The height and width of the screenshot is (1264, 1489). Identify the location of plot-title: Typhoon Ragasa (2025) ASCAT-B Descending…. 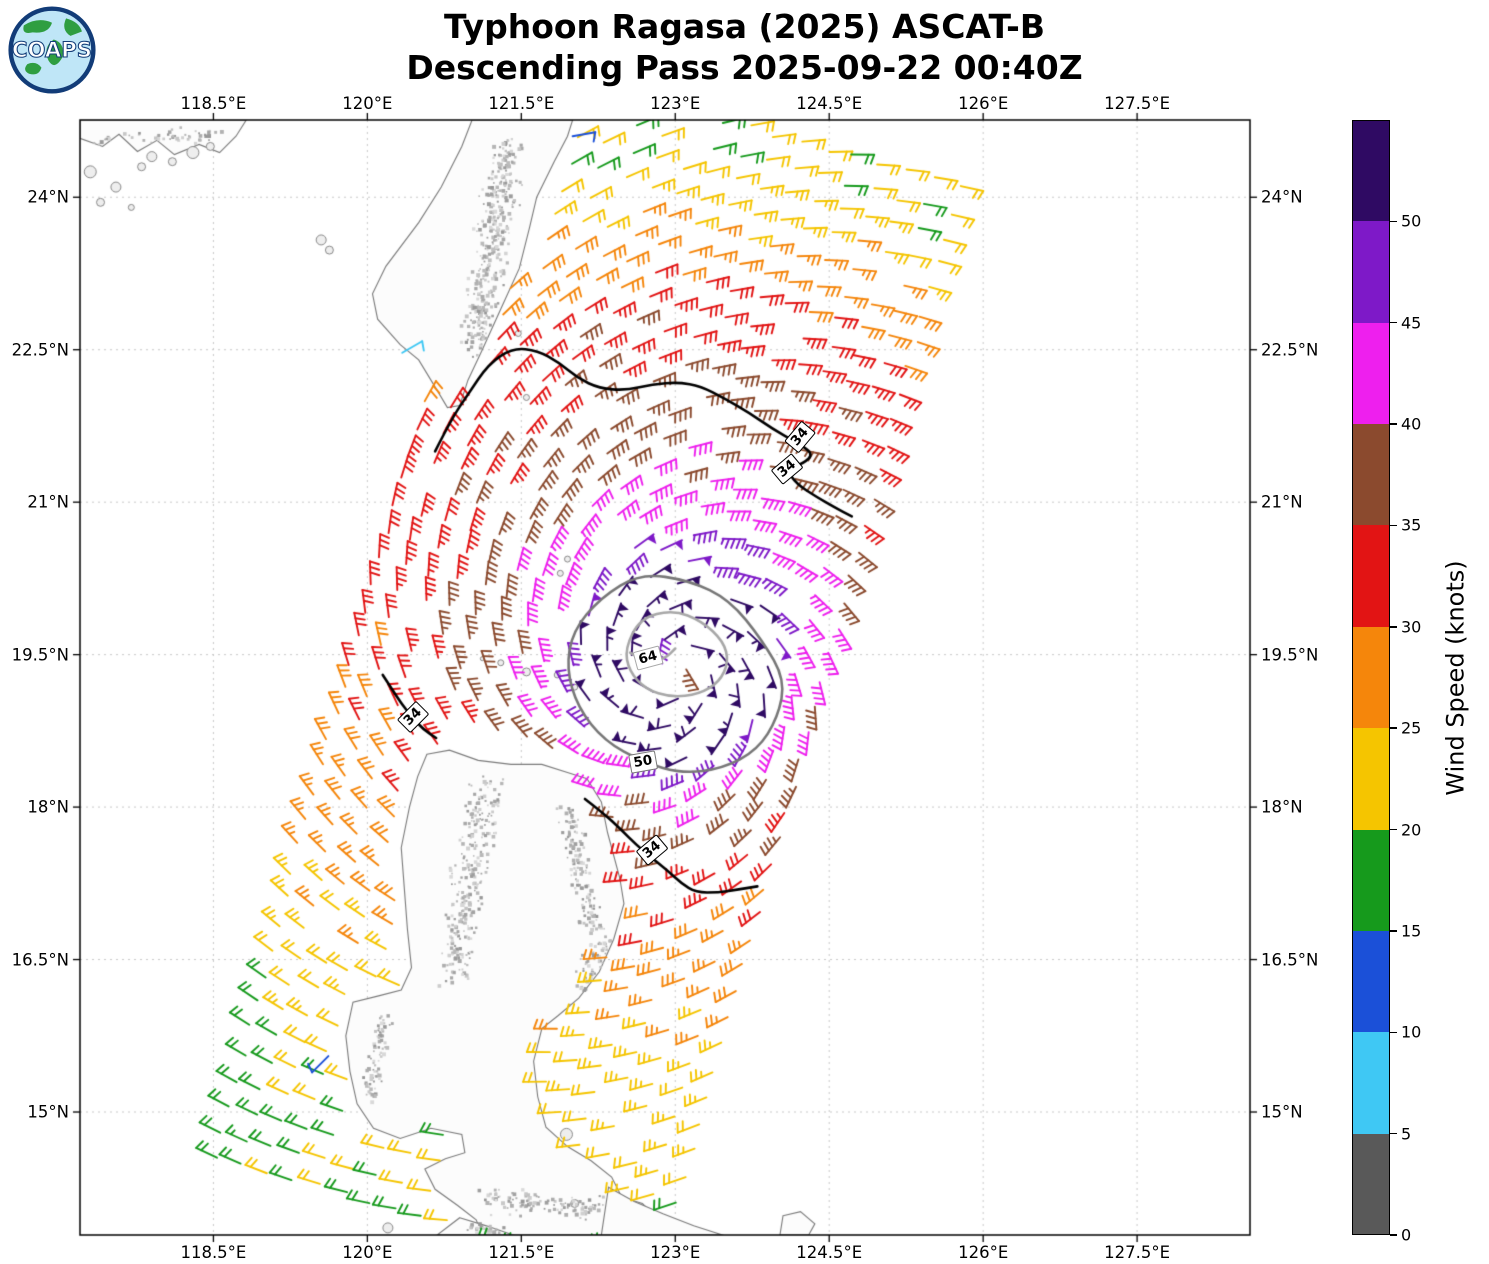
(744, 47).